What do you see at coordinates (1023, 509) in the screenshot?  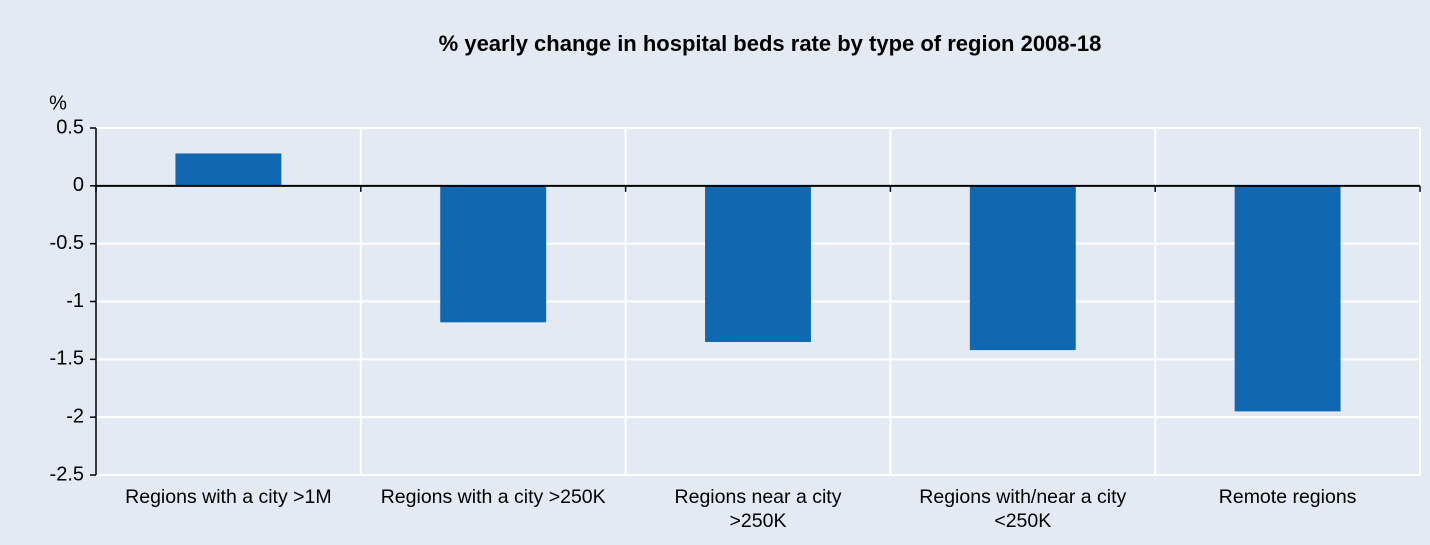 I see `x-tick-label: Regions with/near a city <250K` at bounding box center [1023, 509].